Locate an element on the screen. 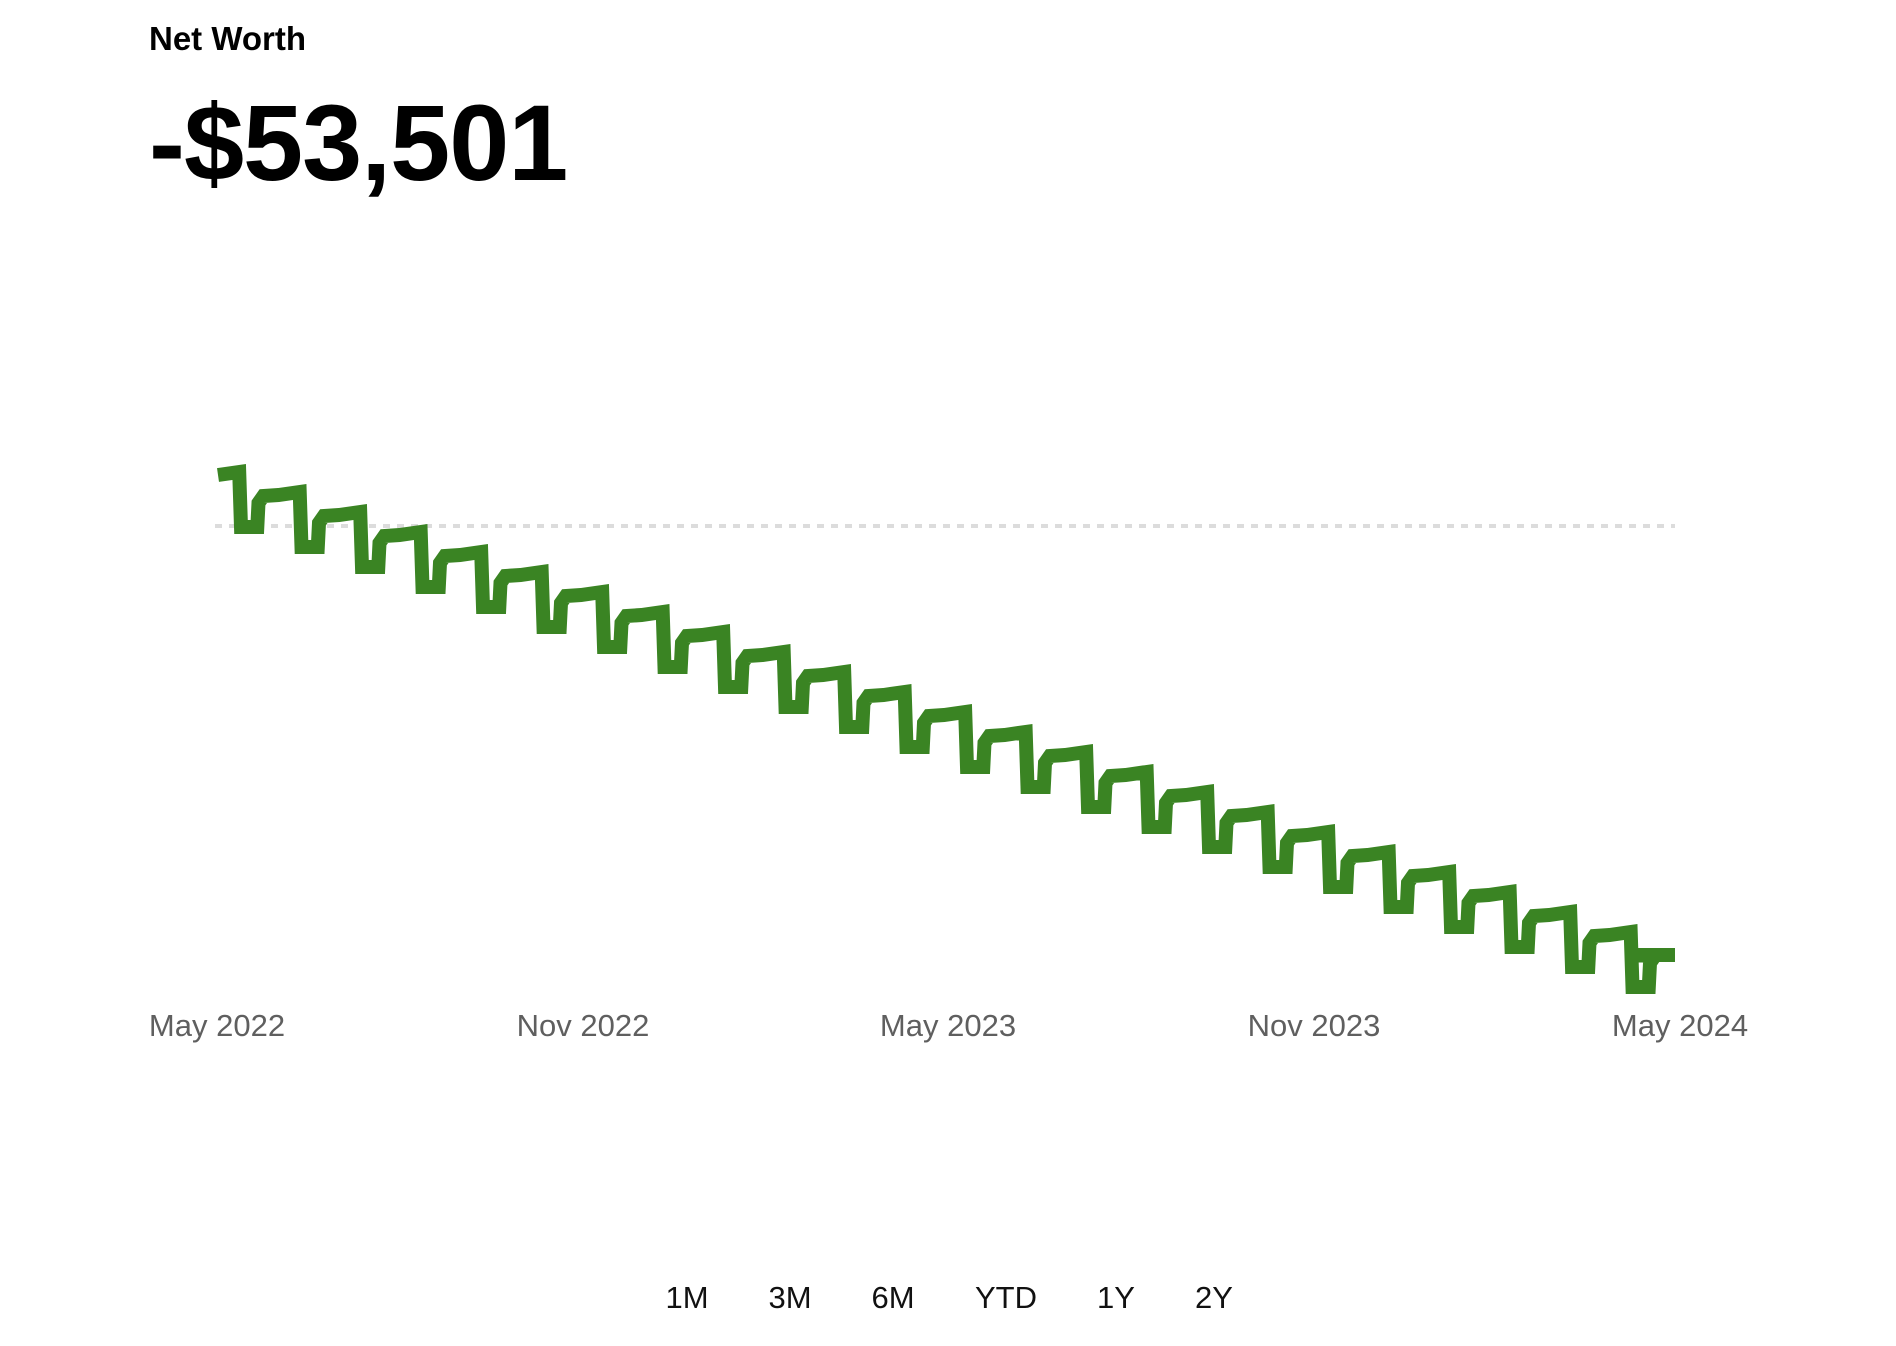  range-button-2y: 2Y is located at coordinates (1214, 1298).